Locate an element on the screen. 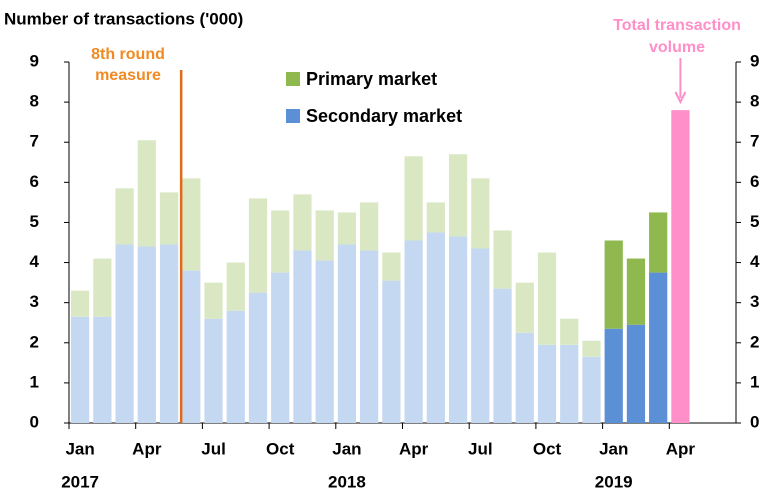  annotation-text: volume is located at coordinates (677, 47).